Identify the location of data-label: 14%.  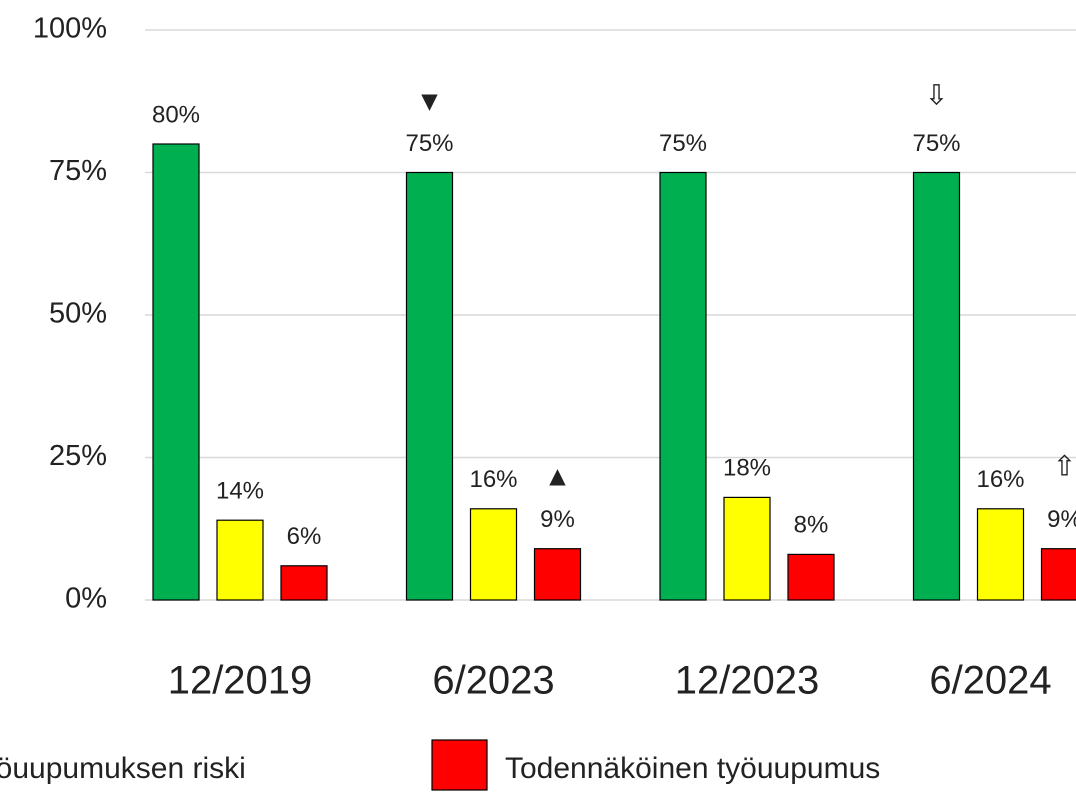
(240, 491).